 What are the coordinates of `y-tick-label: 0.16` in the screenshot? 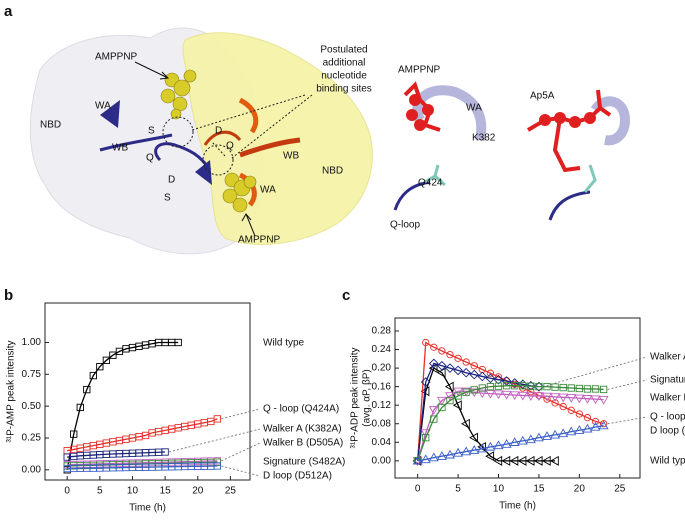 It's located at (382, 386).